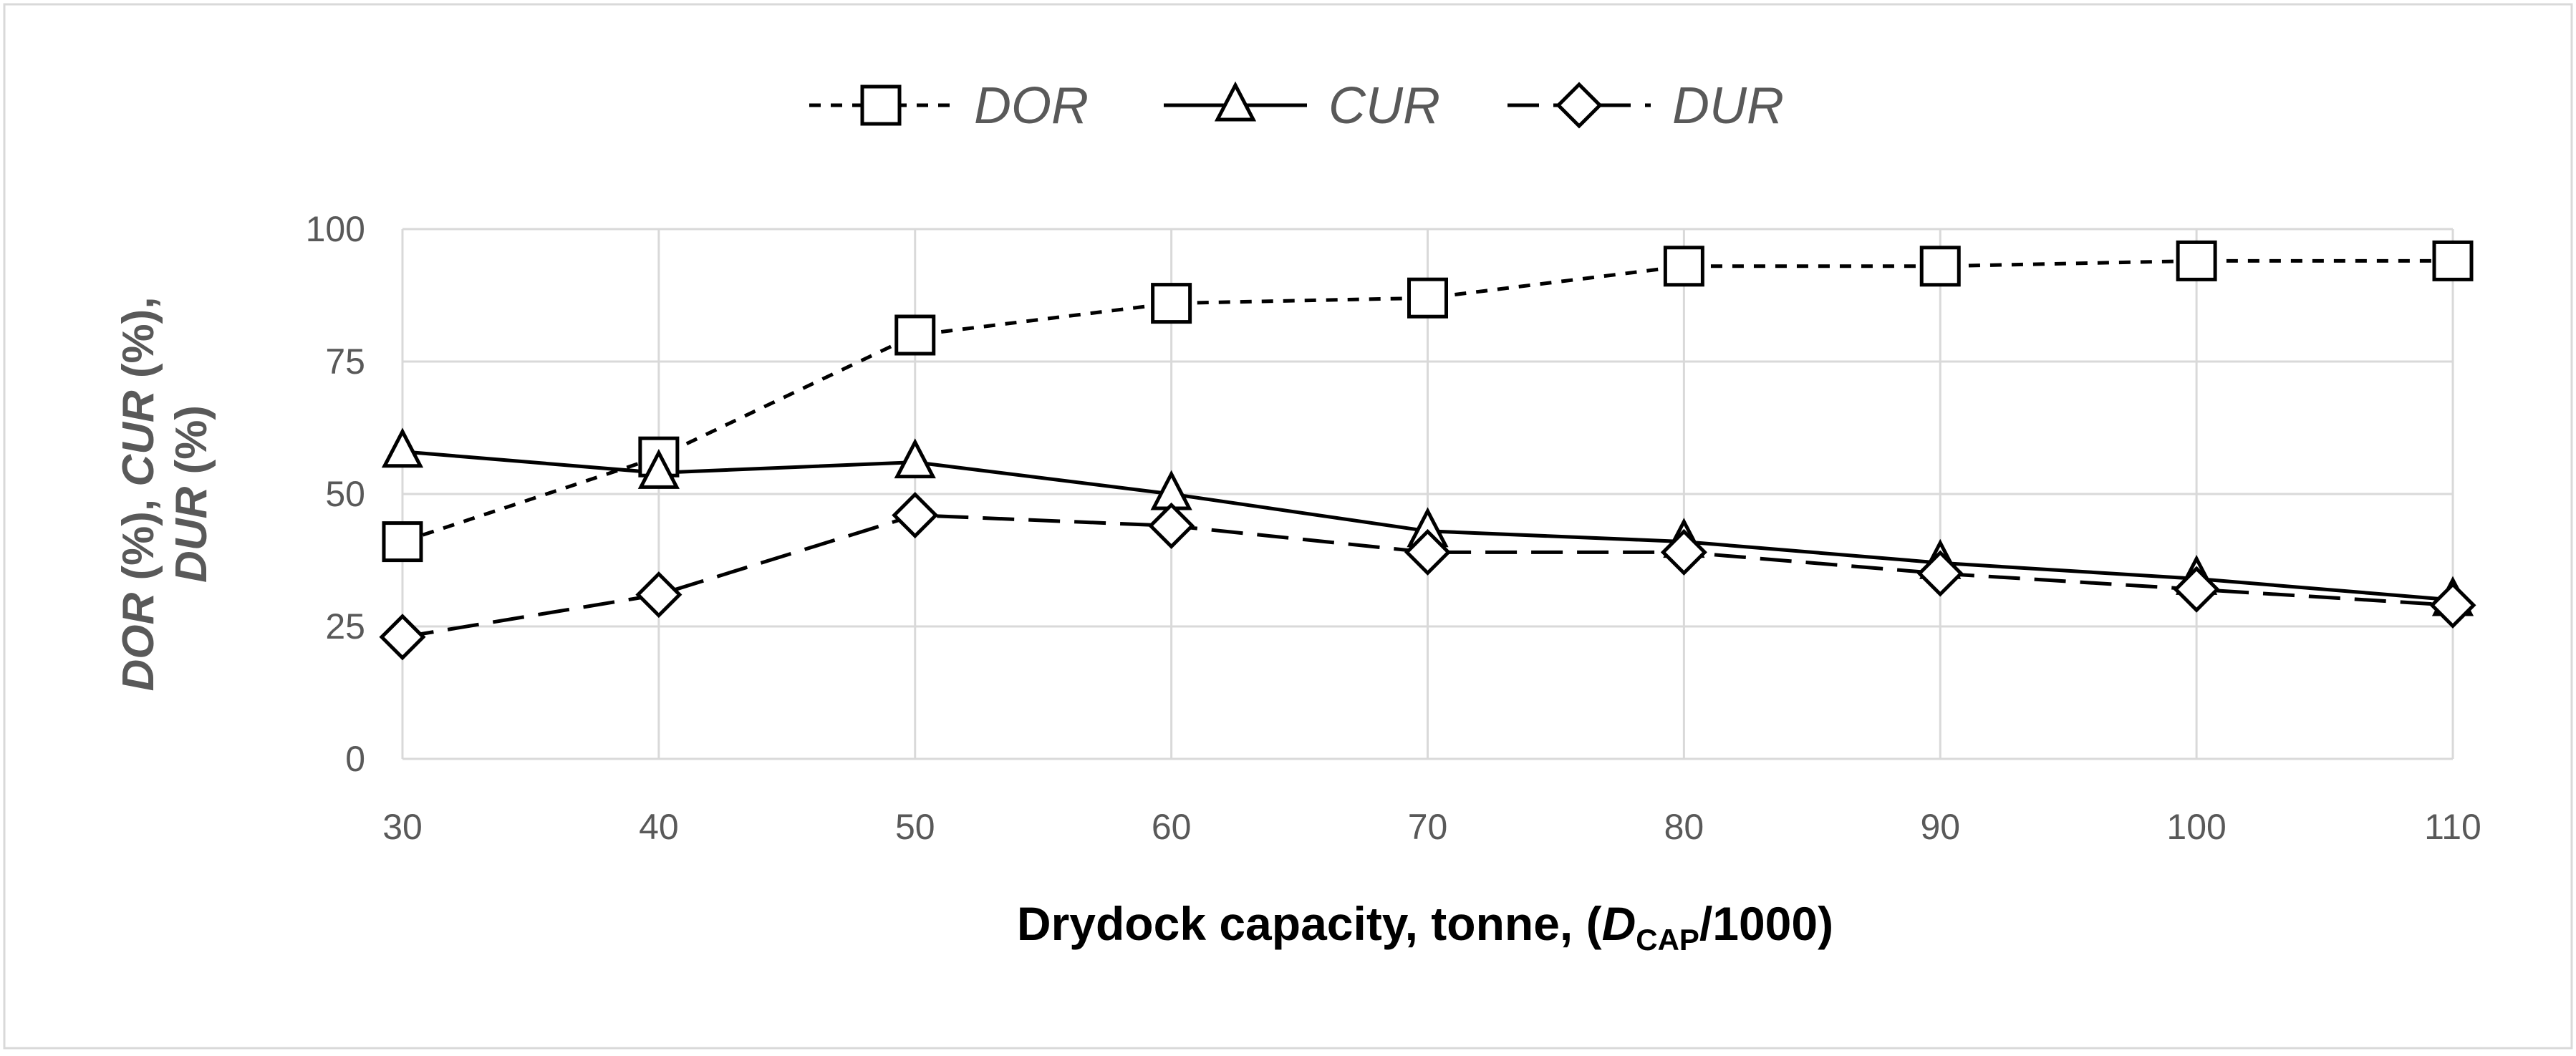 The width and height of the screenshot is (2576, 1056). I want to click on x-tick-label: 110, so click(2452, 827).